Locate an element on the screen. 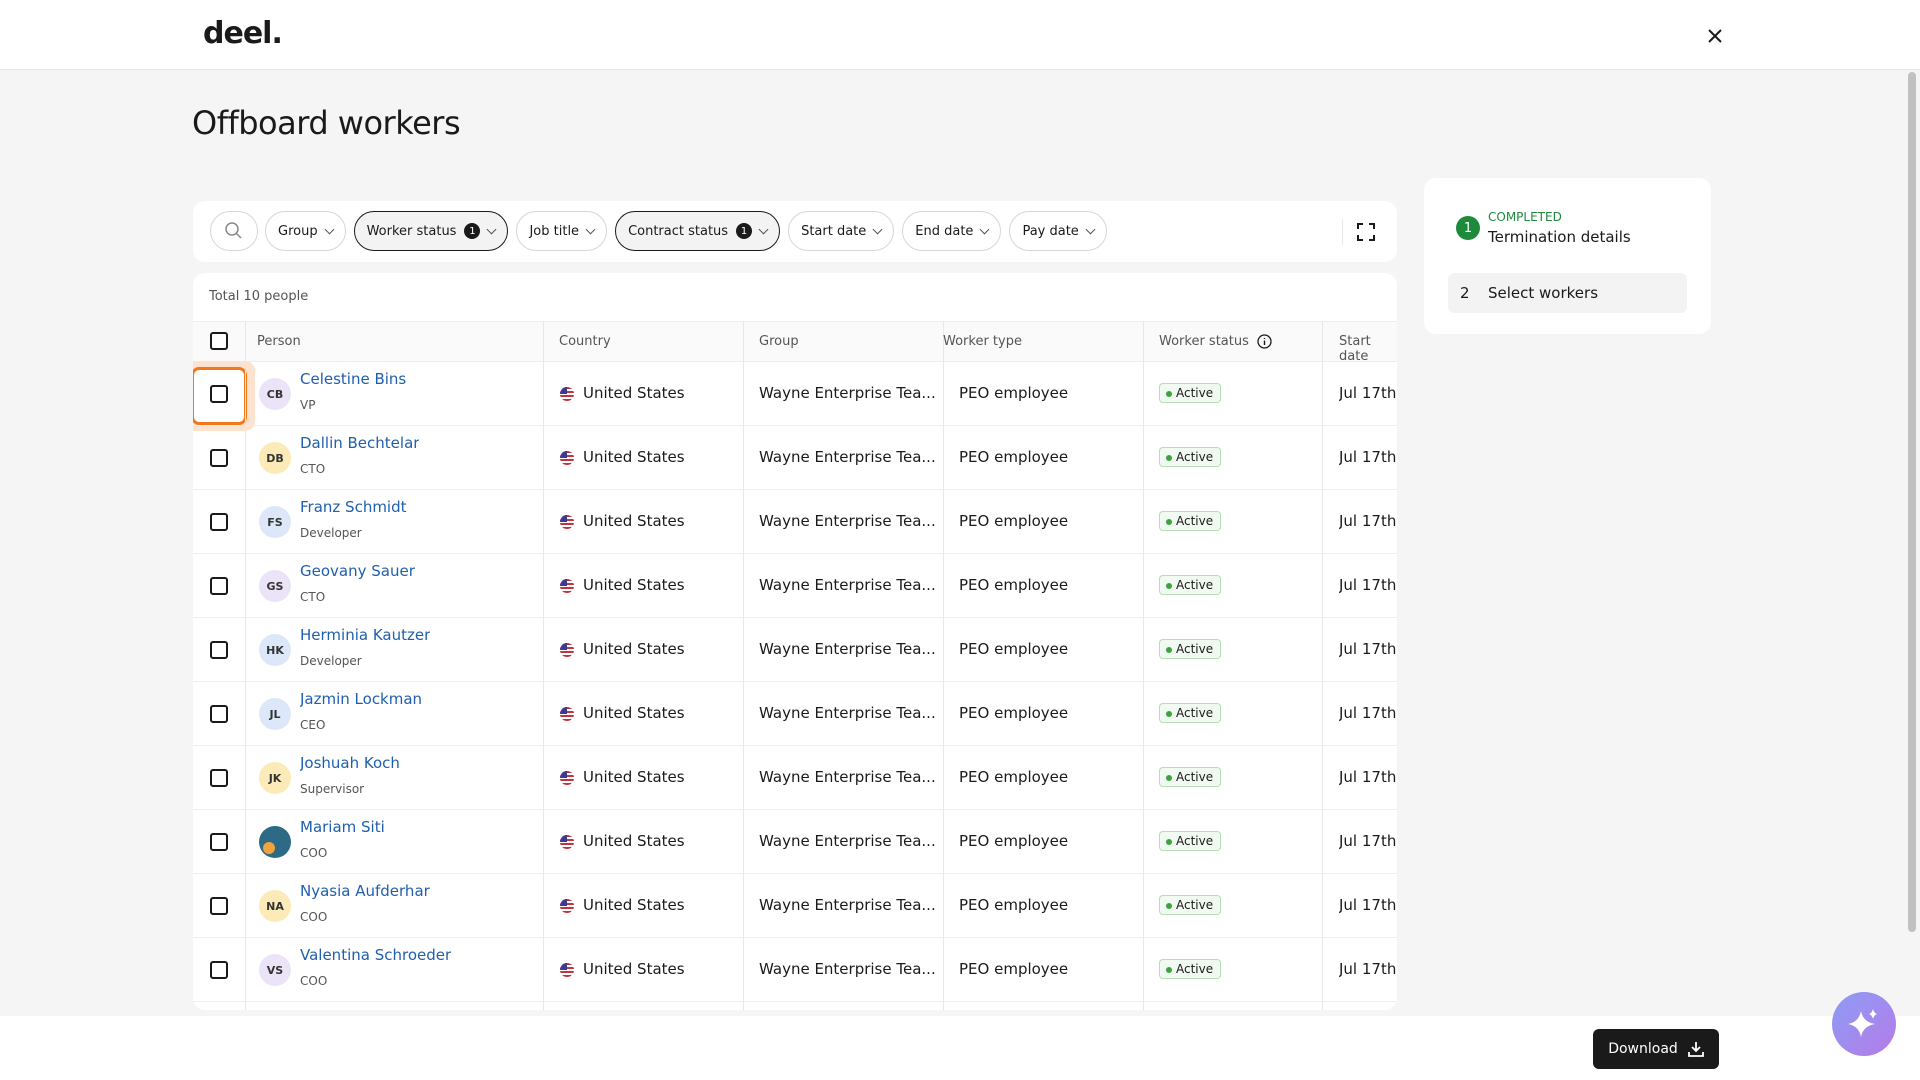 This screenshot has height=1080, width=1920. filter-label: Worker status is located at coordinates (411, 231).